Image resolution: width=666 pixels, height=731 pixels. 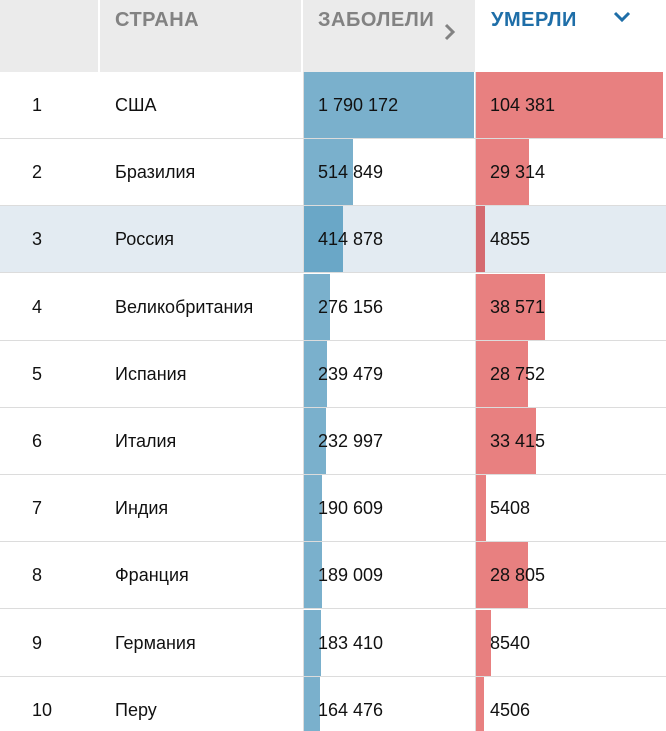 I want to click on deaths-cell: 5408, so click(x=568, y=508).